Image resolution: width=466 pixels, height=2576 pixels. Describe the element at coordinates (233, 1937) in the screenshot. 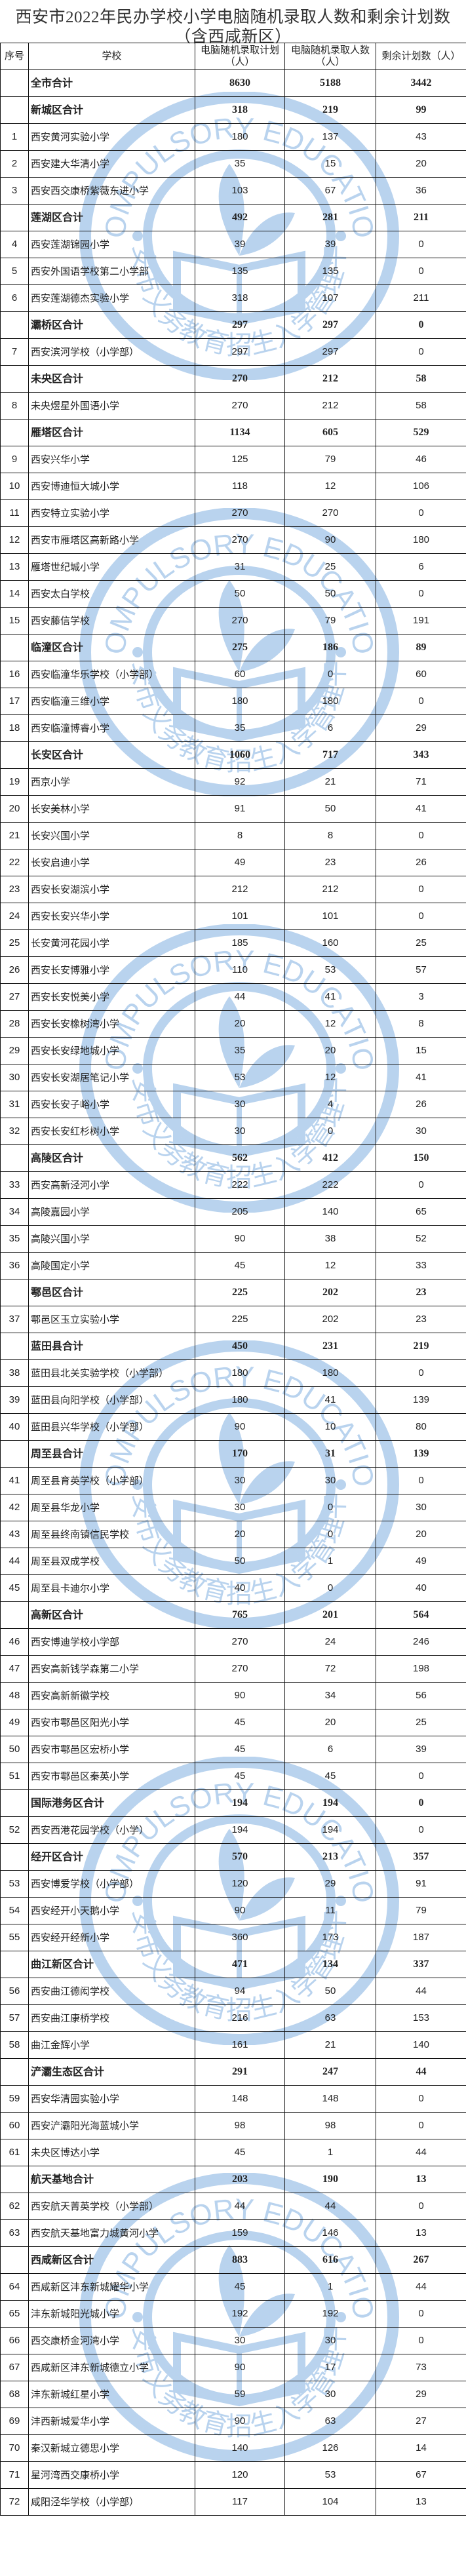

I see `table-row: 55 西安经开经新小学 360 173 187` at that location.